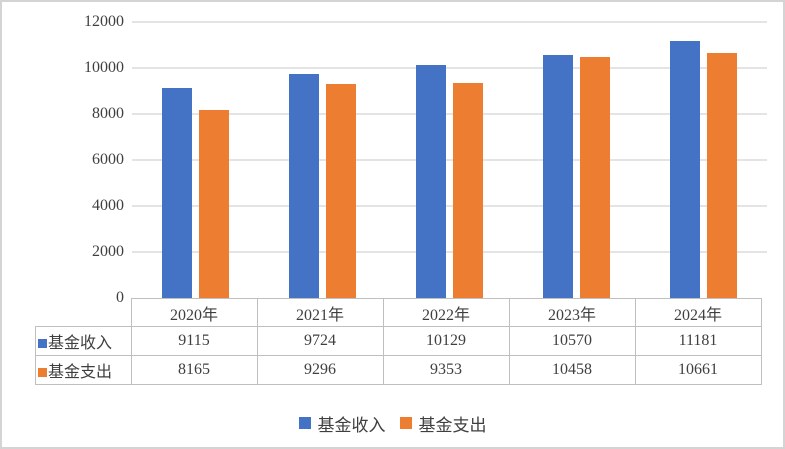 This screenshot has width=785, height=449. Describe the element at coordinates (83, 370) in the screenshot. I see `table-row-label-fund-expense: 基金支出` at that location.